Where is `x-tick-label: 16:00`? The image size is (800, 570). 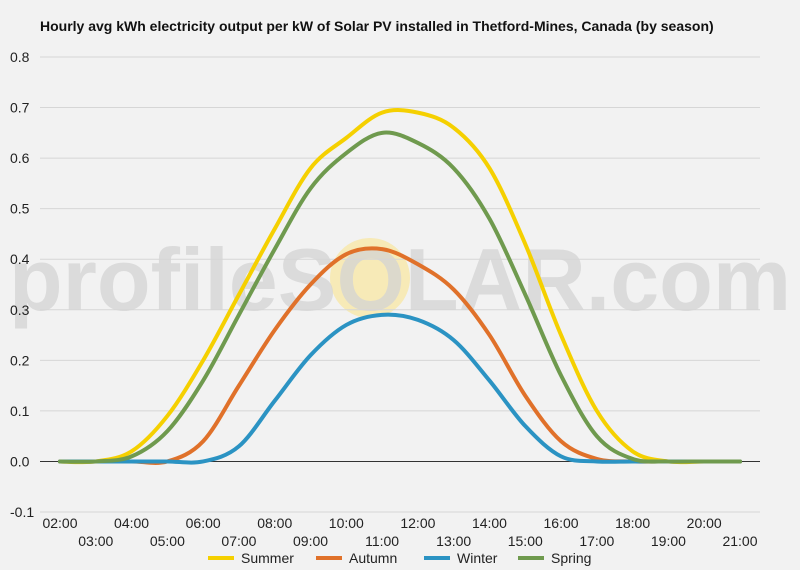
x-tick-label: 16:00 is located at coordinates (561, 523).